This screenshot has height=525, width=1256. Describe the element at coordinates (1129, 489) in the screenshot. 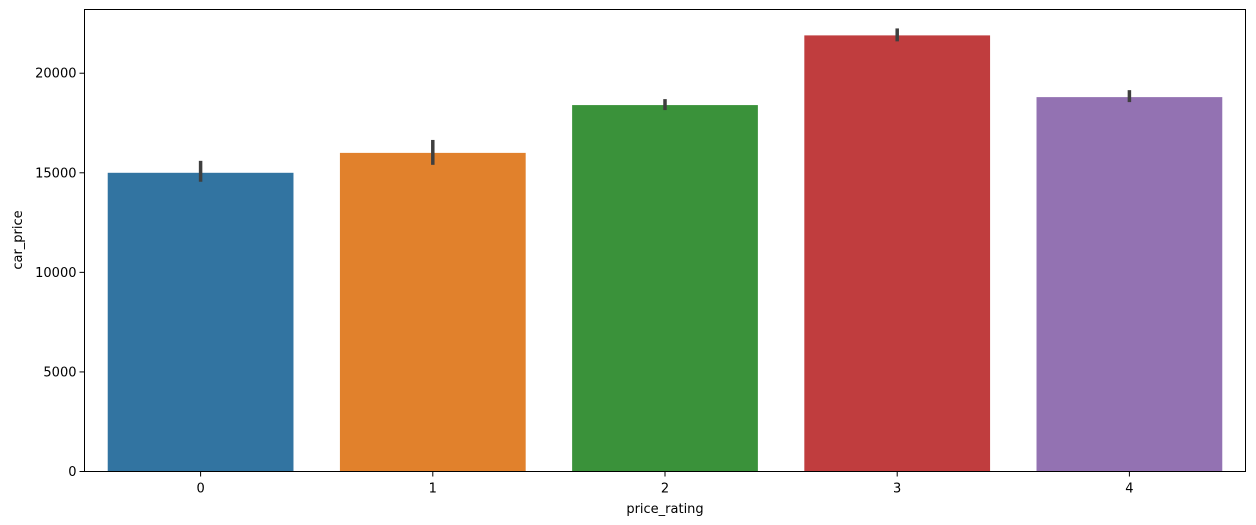

I see `x-tick-label-4: 4` at that location.